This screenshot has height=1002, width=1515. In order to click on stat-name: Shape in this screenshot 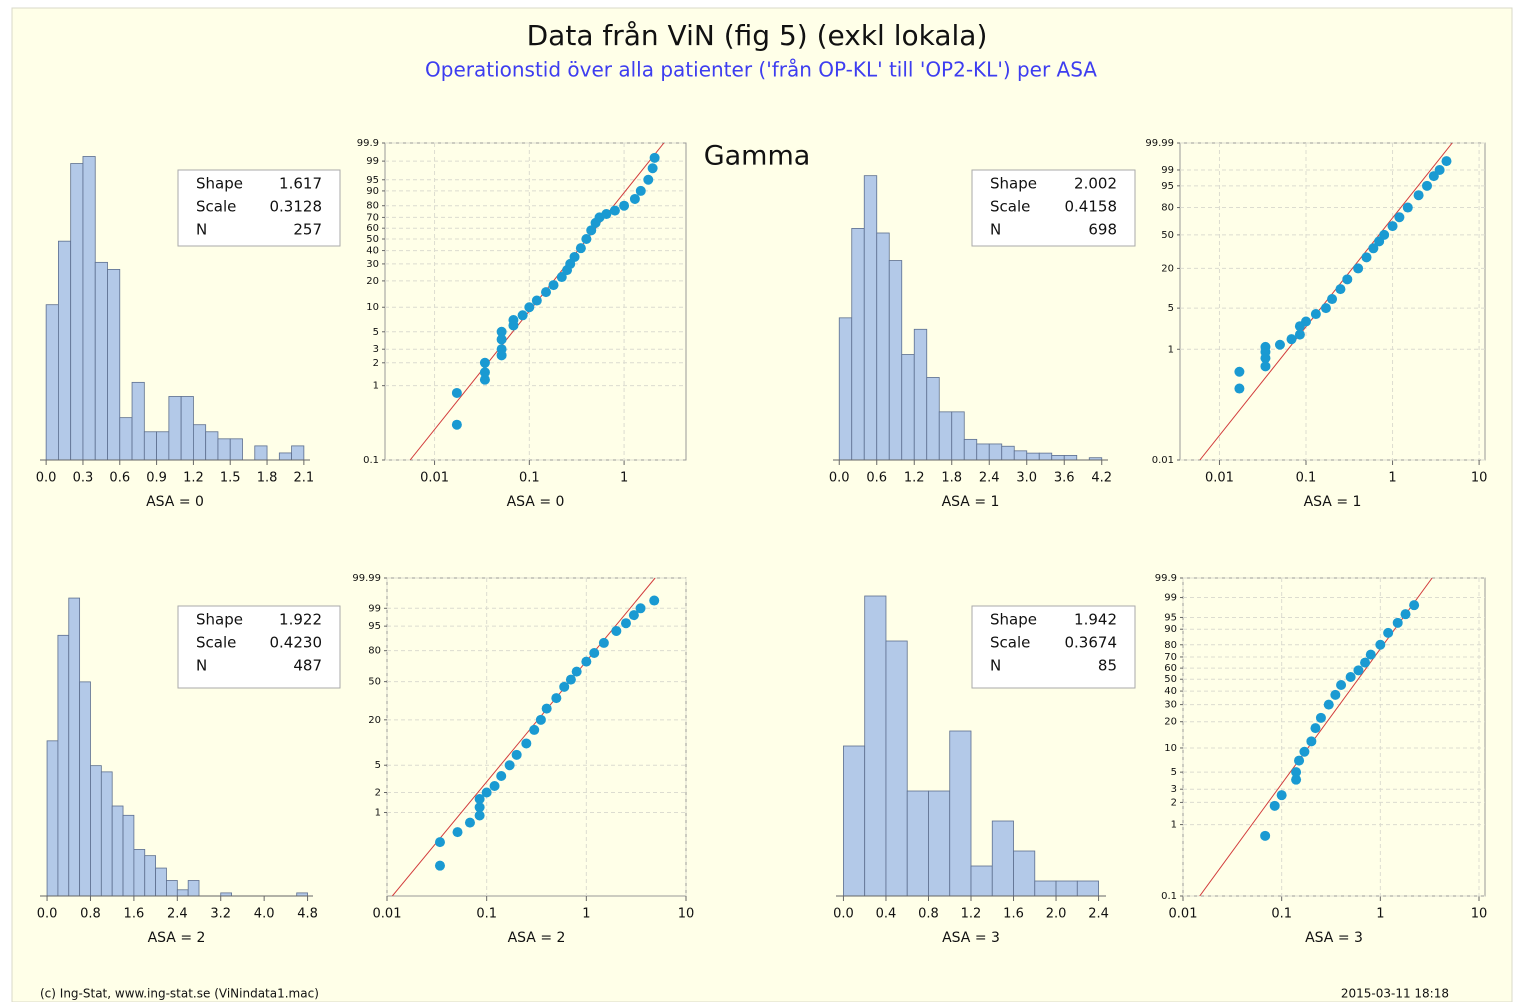, I will do `click(1013, 620)`.